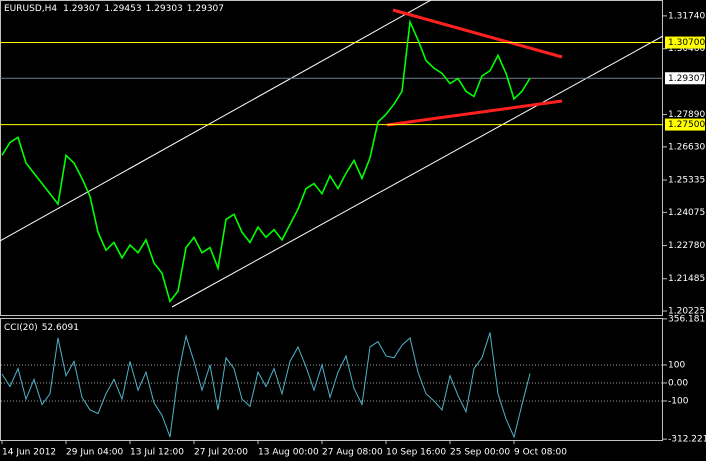  I want to click on x-tick-label: 27 Aug 08:00, so click(352, 453).